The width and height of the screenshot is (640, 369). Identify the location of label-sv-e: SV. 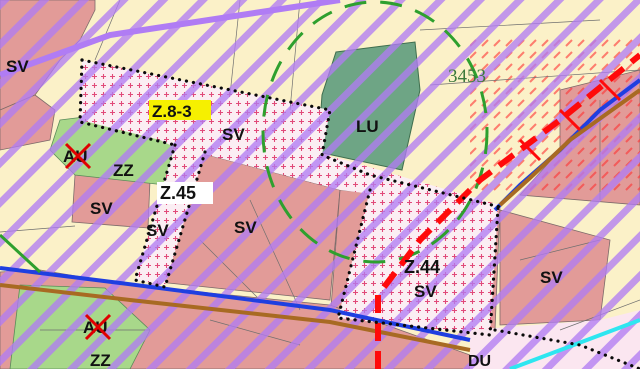
(551, 277).